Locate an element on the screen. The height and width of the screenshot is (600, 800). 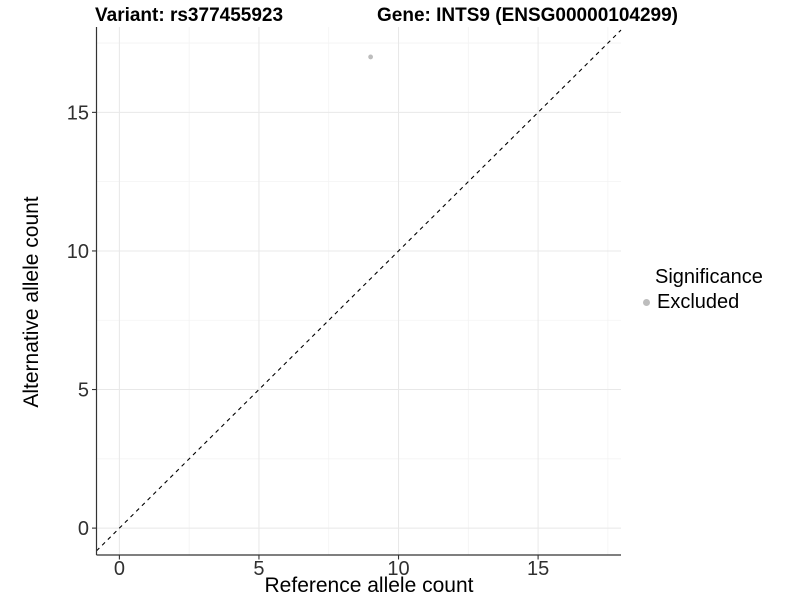
x-tick-label: 10 is located at coordinates (398, 569).